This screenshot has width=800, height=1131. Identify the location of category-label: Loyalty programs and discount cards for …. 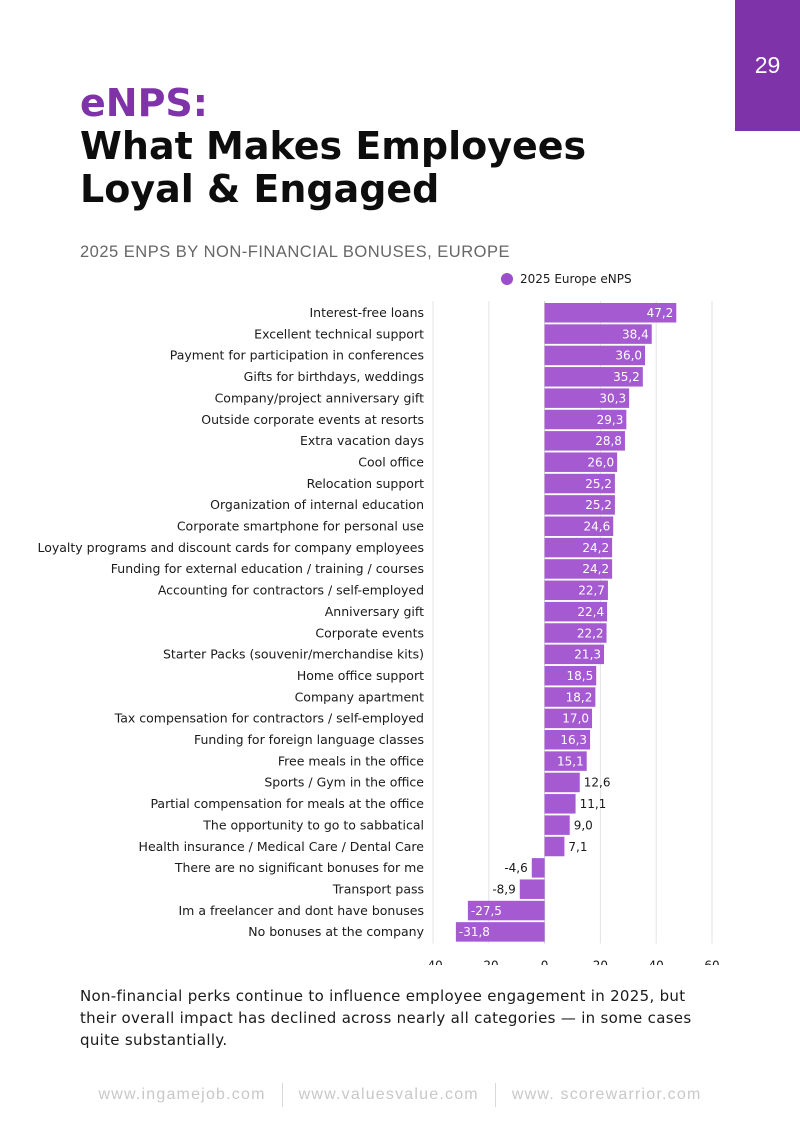
(230, 547).